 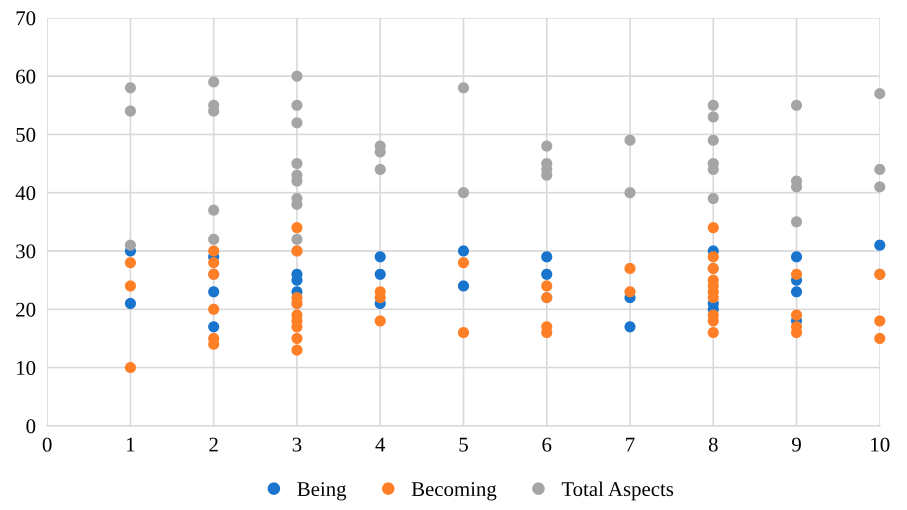 I want to click on x-tick-label: 1, so click(x=130, y=445).